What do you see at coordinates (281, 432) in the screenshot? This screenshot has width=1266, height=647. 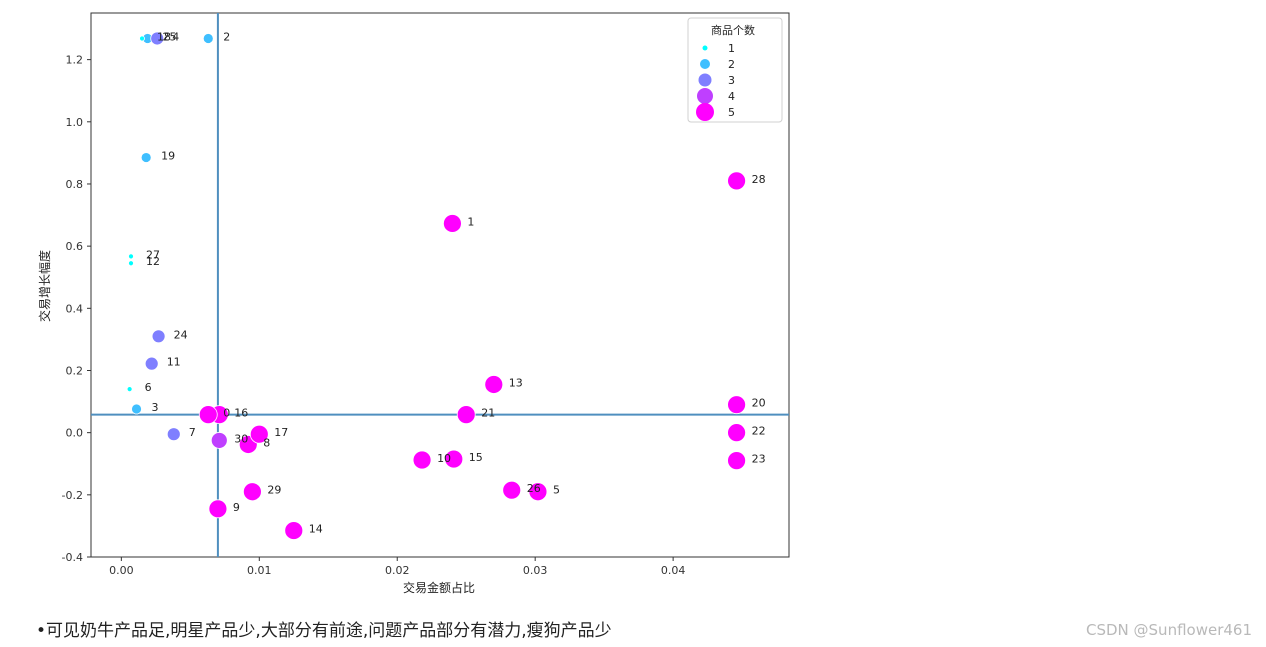 I see `data-point-label: 17` at bounding box center [281, 432].